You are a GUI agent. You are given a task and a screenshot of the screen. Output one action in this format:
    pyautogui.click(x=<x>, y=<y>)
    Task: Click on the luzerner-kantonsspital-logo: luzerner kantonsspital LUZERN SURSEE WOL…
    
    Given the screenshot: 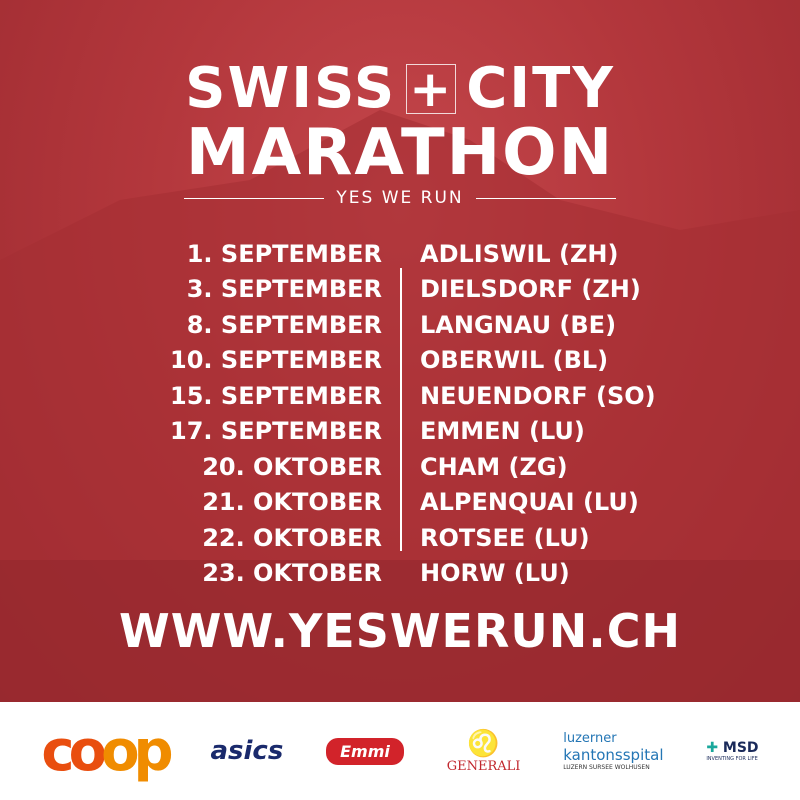 What is the action you would take?
    pyautogui.click(x=613, y=751)
    